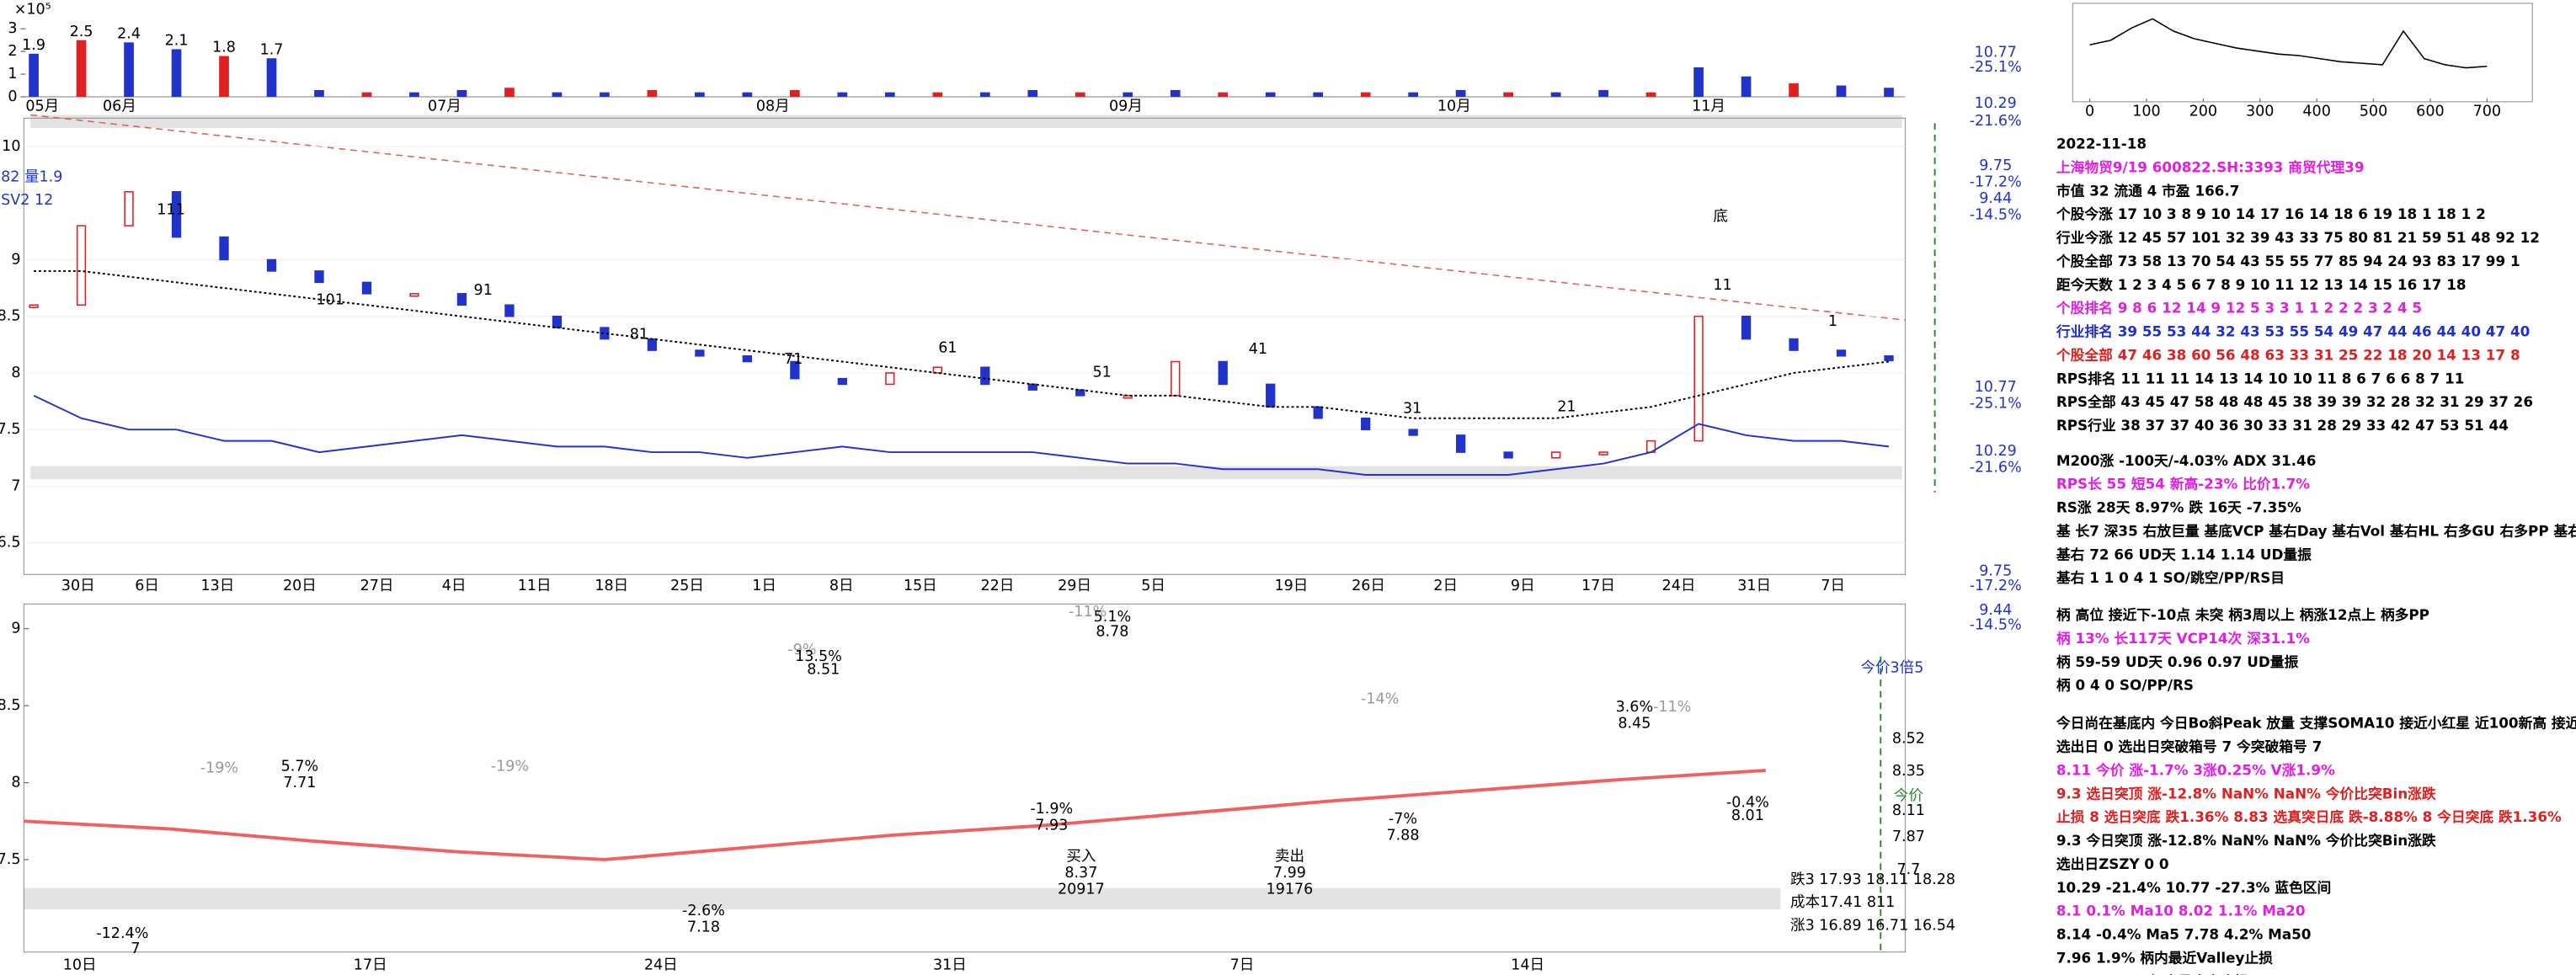  I want to click on mini-frame, so click(2302, 53).